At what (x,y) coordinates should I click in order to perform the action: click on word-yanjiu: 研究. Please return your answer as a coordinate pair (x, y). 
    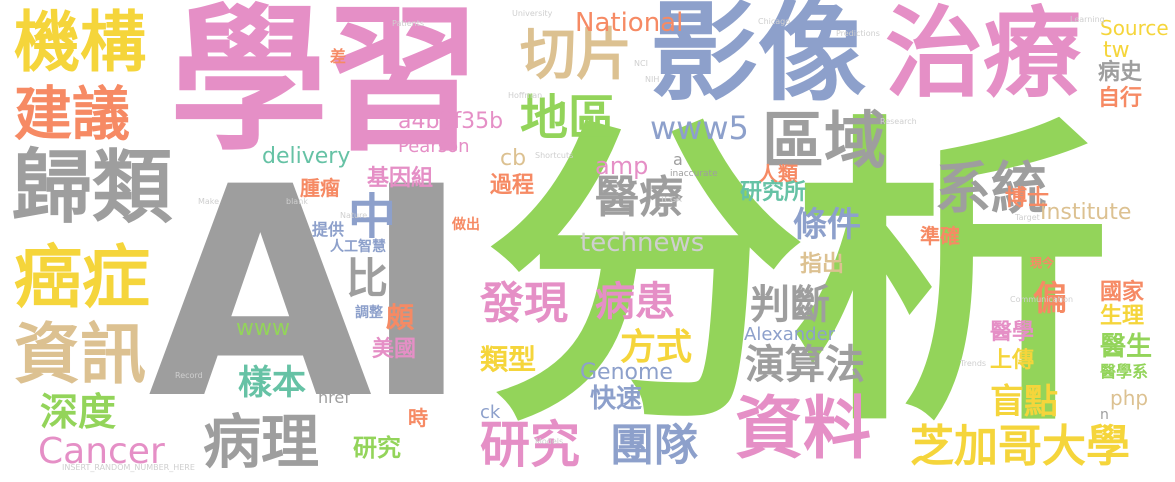
    Looking at the image, I should click on (530, 445).